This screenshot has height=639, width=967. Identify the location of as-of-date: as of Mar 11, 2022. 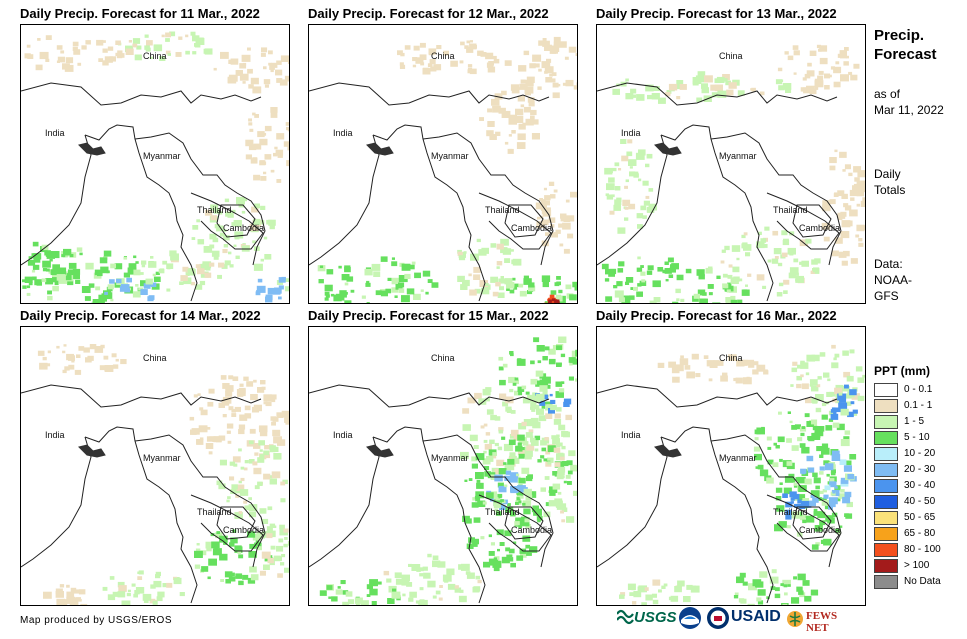
(909, 102).